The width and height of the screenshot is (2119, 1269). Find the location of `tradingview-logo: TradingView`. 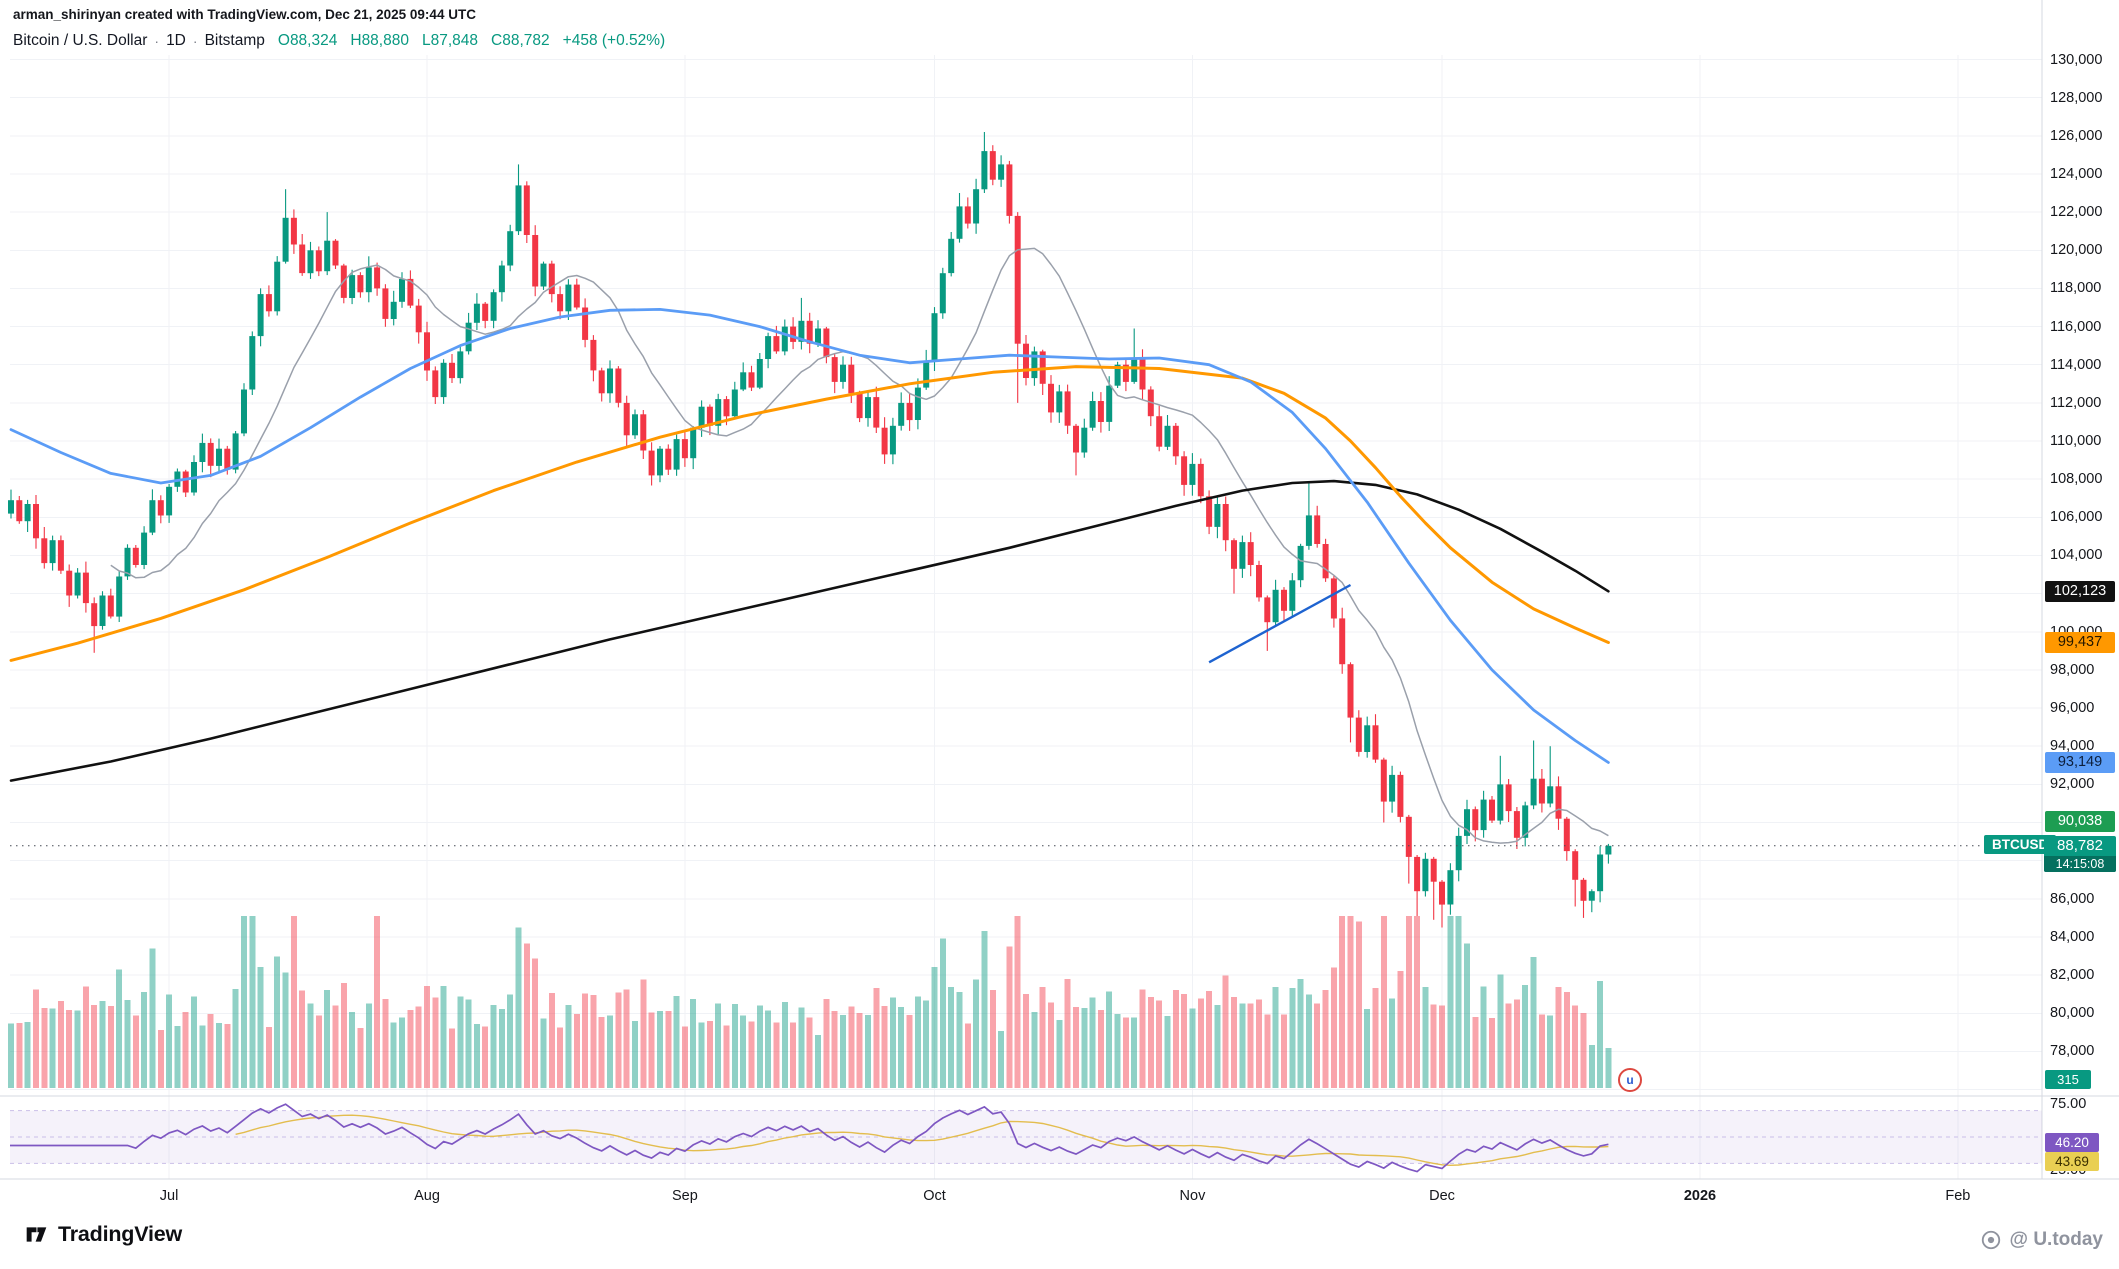

tradingview-logo: TradingView is located at coordinates (103, 1234).